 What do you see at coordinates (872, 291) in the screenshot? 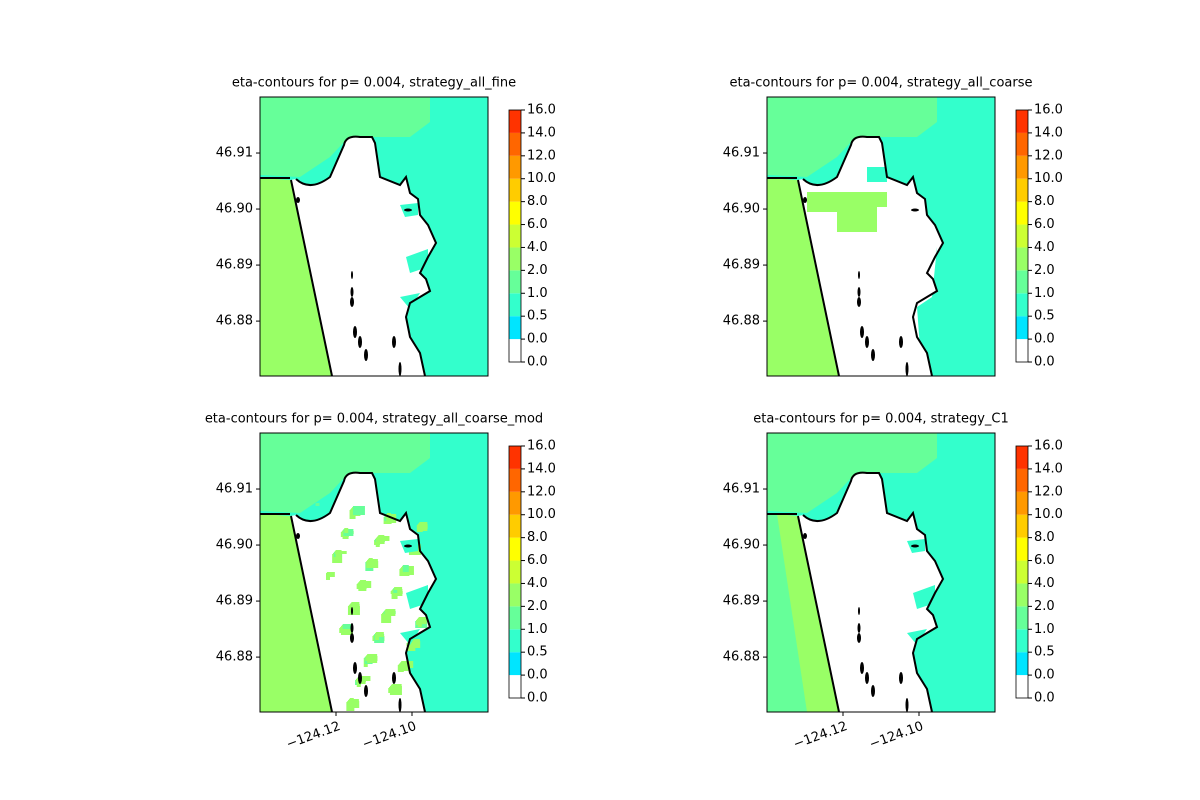
I see `coarse-bay` at bounding box center [872, 291].